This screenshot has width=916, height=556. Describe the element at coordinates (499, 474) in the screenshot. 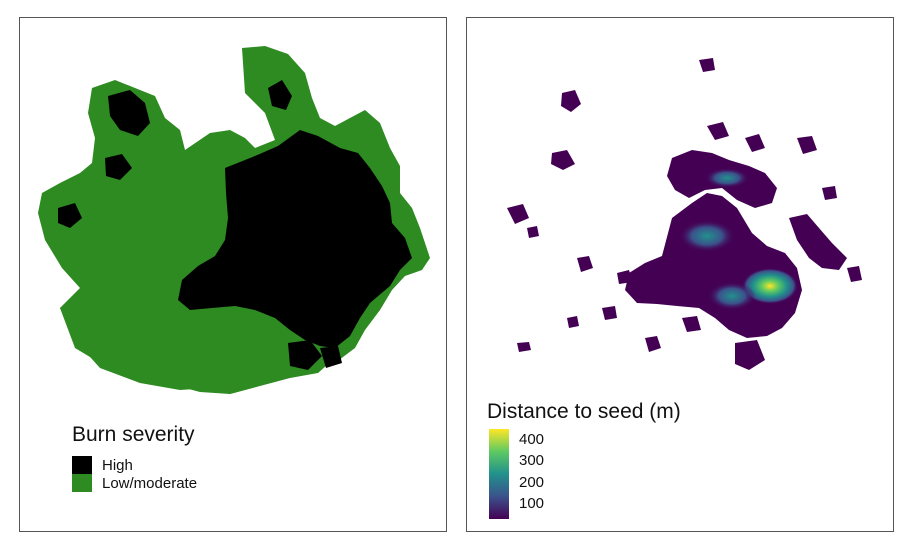

I see `distance-colorbar` at that location.